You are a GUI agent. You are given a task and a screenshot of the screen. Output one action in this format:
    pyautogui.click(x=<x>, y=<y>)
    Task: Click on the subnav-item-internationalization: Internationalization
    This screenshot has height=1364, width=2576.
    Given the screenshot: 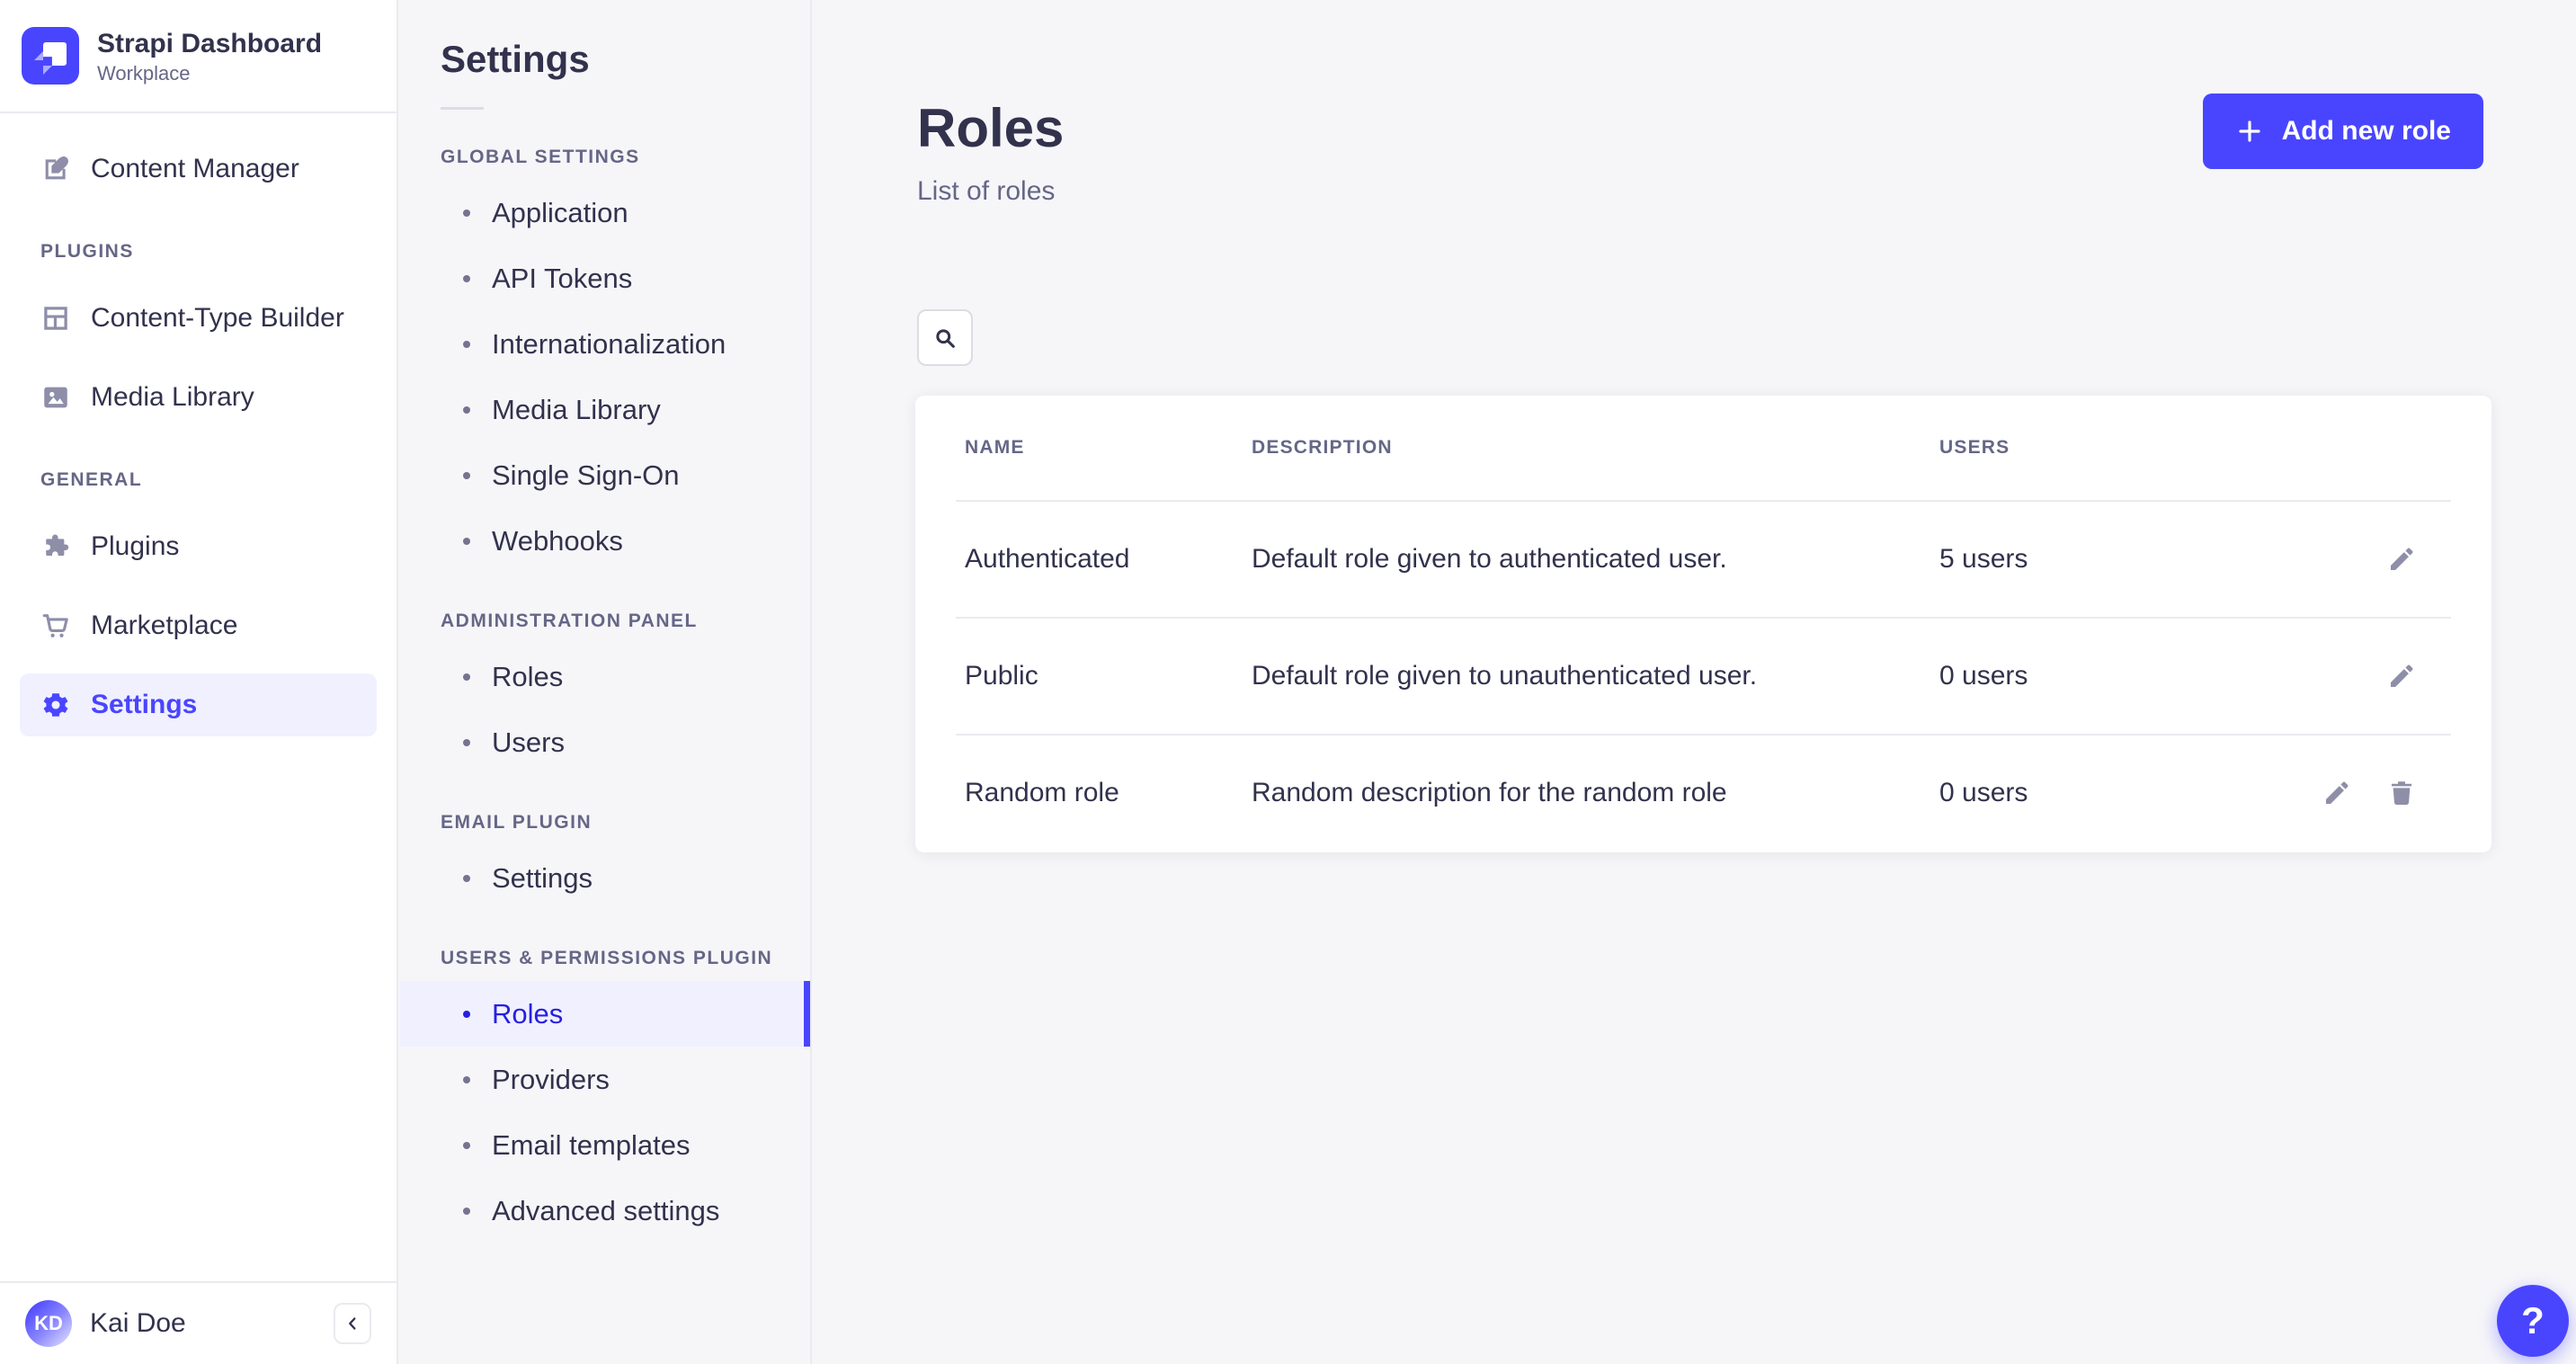 What is the action you would take?
    pyautogui.click(x=605, y=344)
    